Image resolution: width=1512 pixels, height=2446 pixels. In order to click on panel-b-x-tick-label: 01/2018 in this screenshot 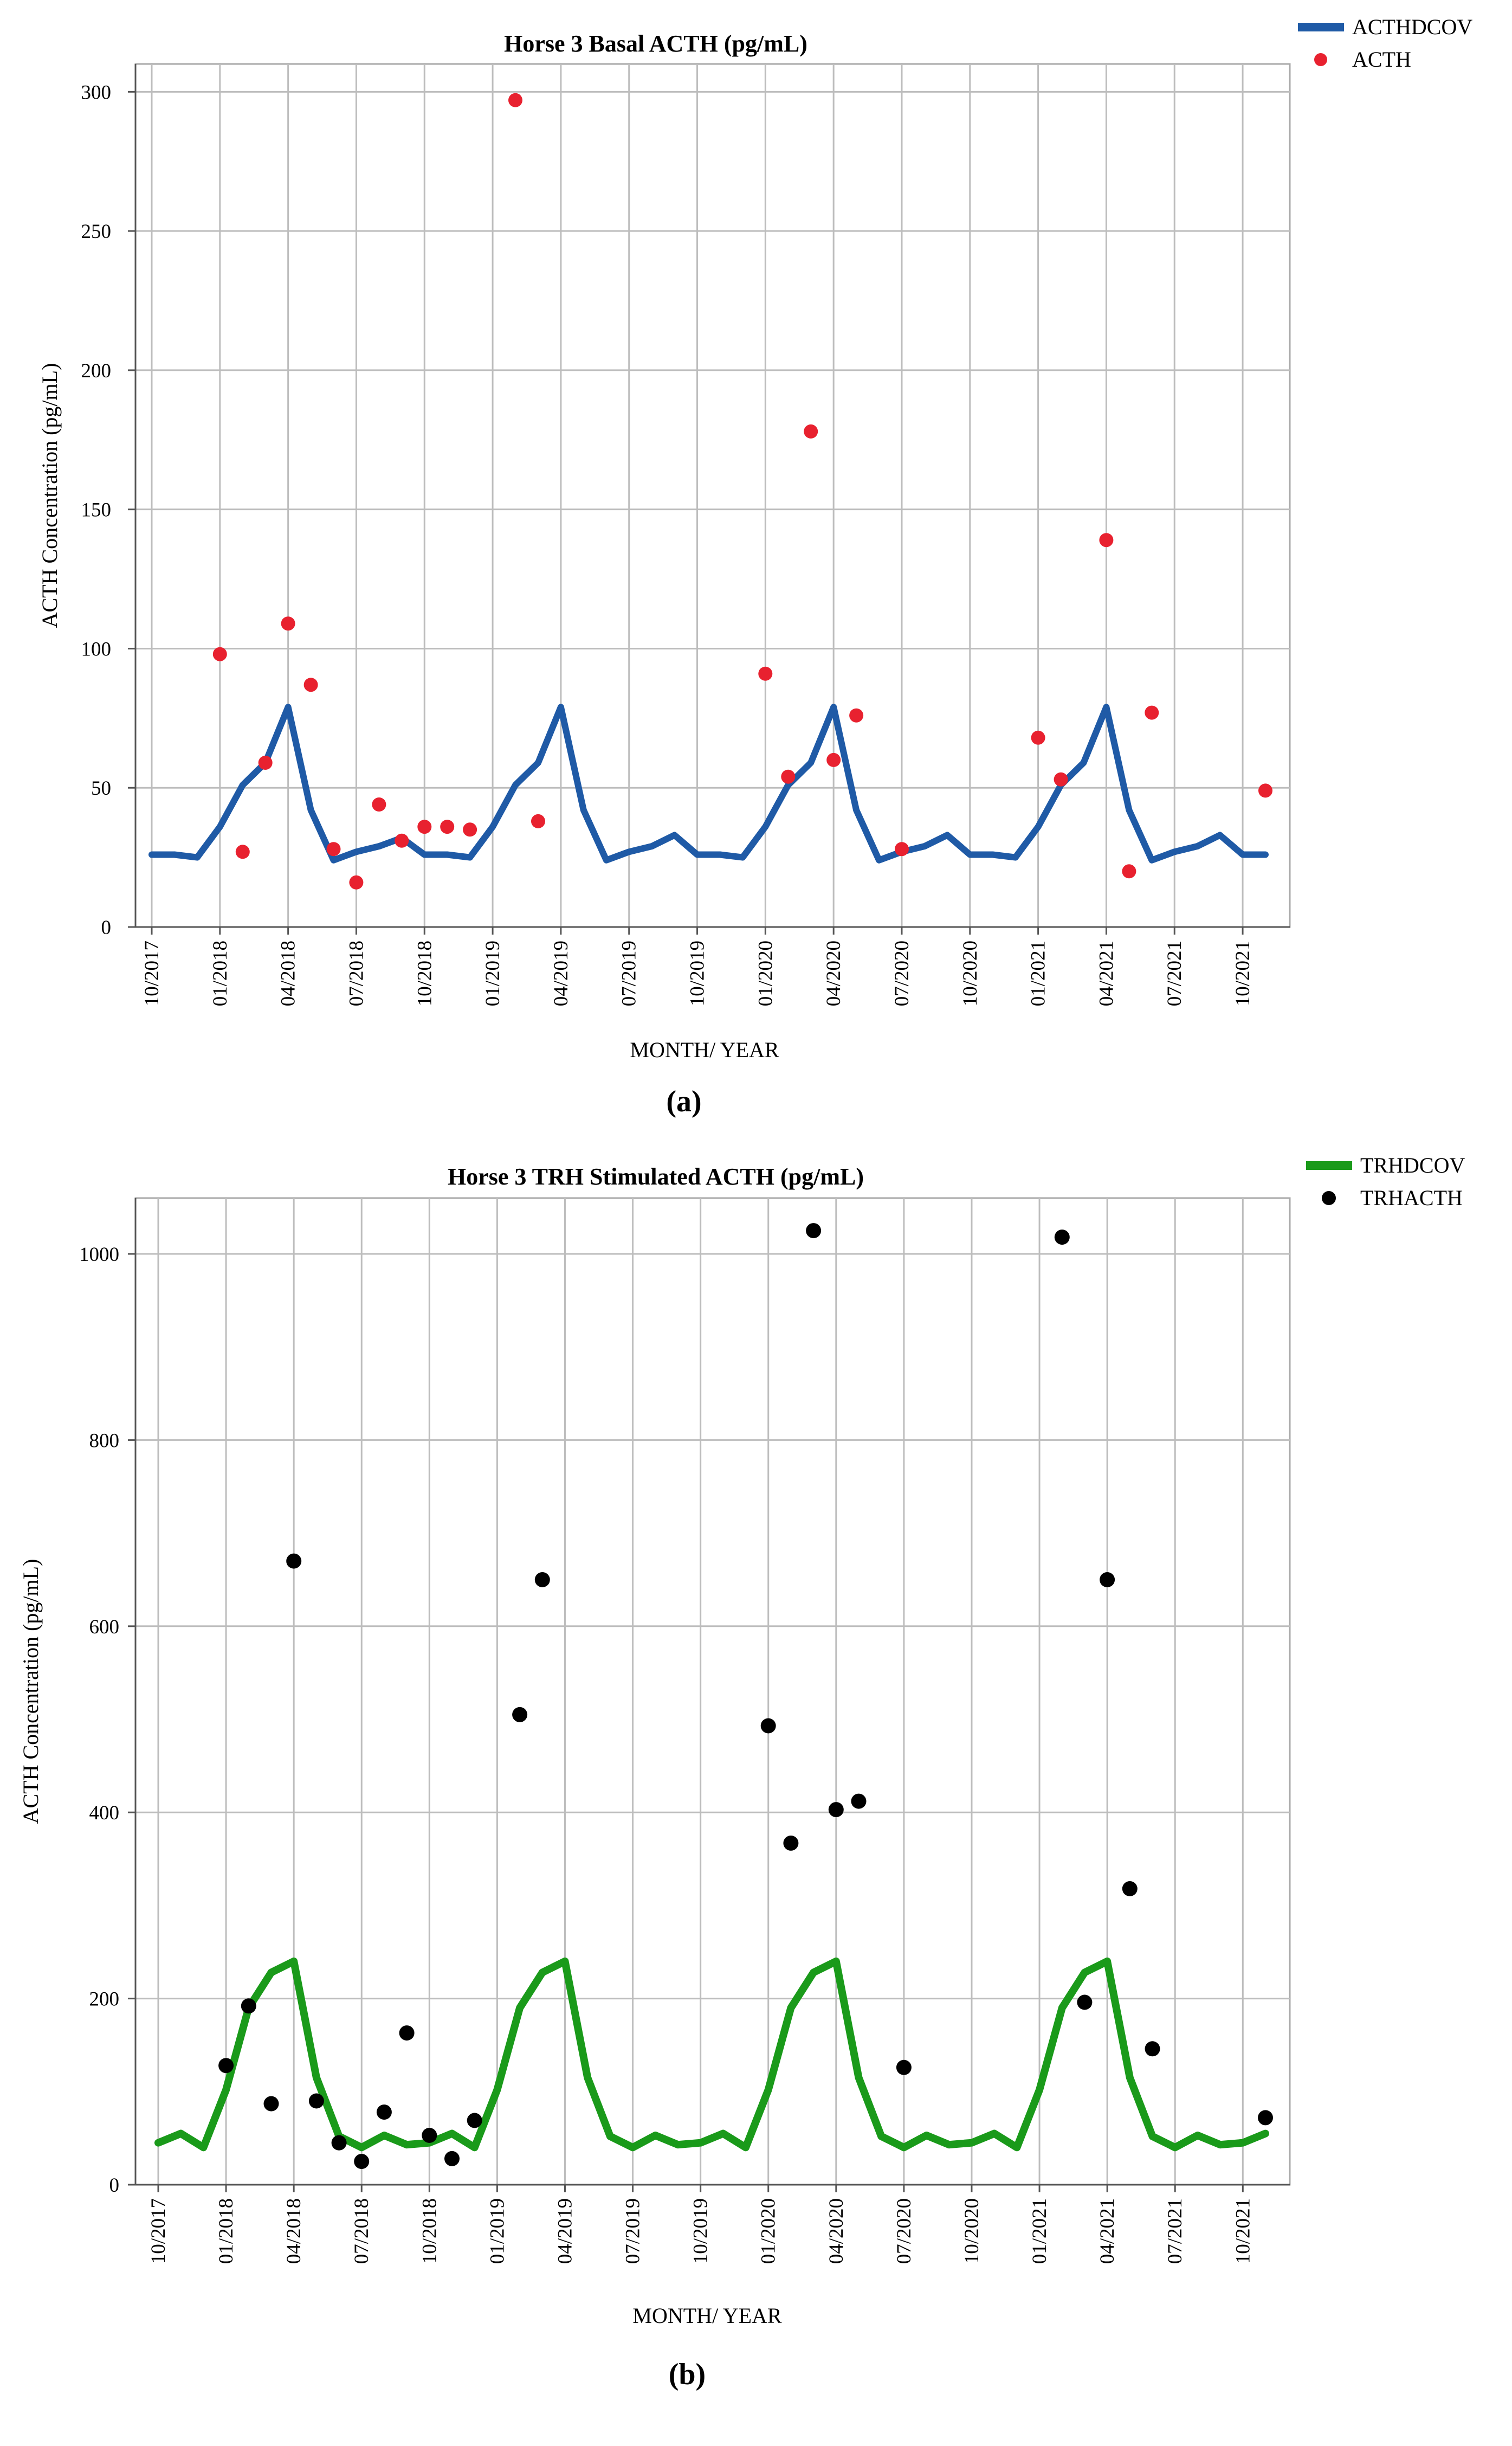, I will do `click(226, 2231)`.